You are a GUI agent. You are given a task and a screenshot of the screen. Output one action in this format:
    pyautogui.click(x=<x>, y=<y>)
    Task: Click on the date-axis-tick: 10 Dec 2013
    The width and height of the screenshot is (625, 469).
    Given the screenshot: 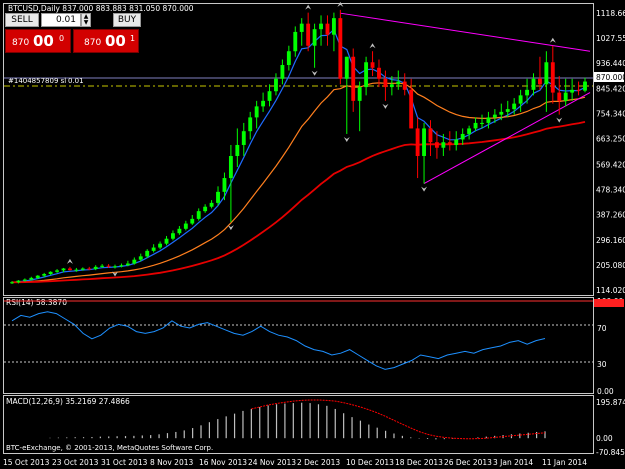 What is the action you would take?
    pyautogui.click(x=370, y=462)
    